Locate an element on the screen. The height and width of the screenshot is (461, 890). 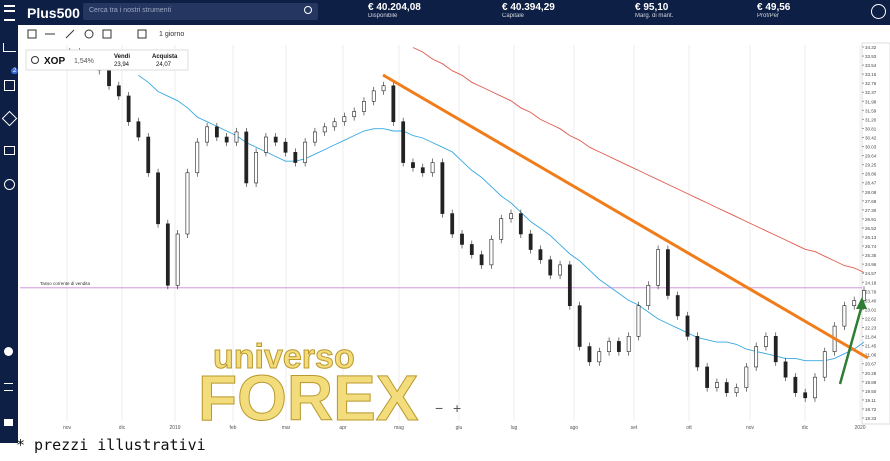
switch is located at coordinates (8, 387).